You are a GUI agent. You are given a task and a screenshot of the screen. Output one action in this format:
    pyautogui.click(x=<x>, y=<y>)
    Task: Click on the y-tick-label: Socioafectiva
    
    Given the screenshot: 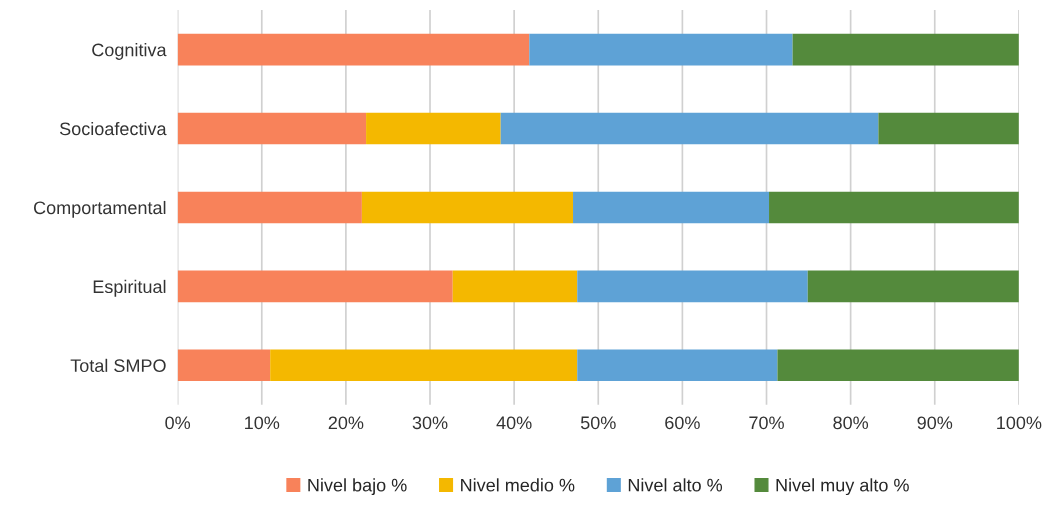 What is the action you would take?
    pyautogui.click(x=113, y=128)
    